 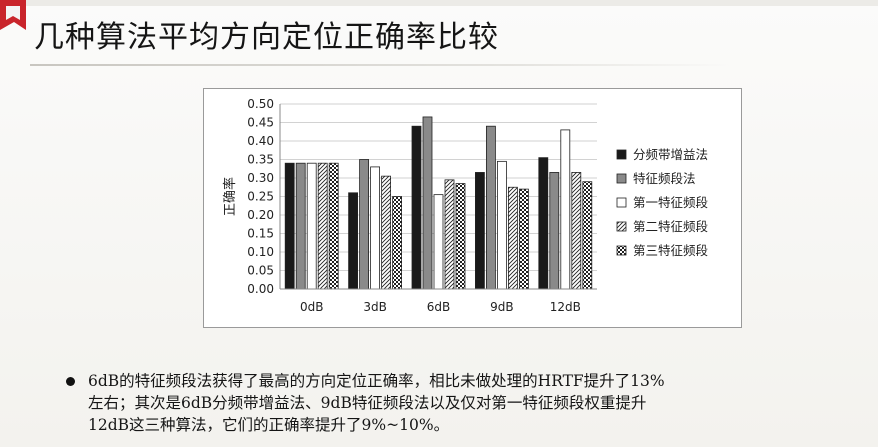 What do you see at coordinates (439, 3) in the screenshot?
I see `top-band` at bounding box center [439, 3].